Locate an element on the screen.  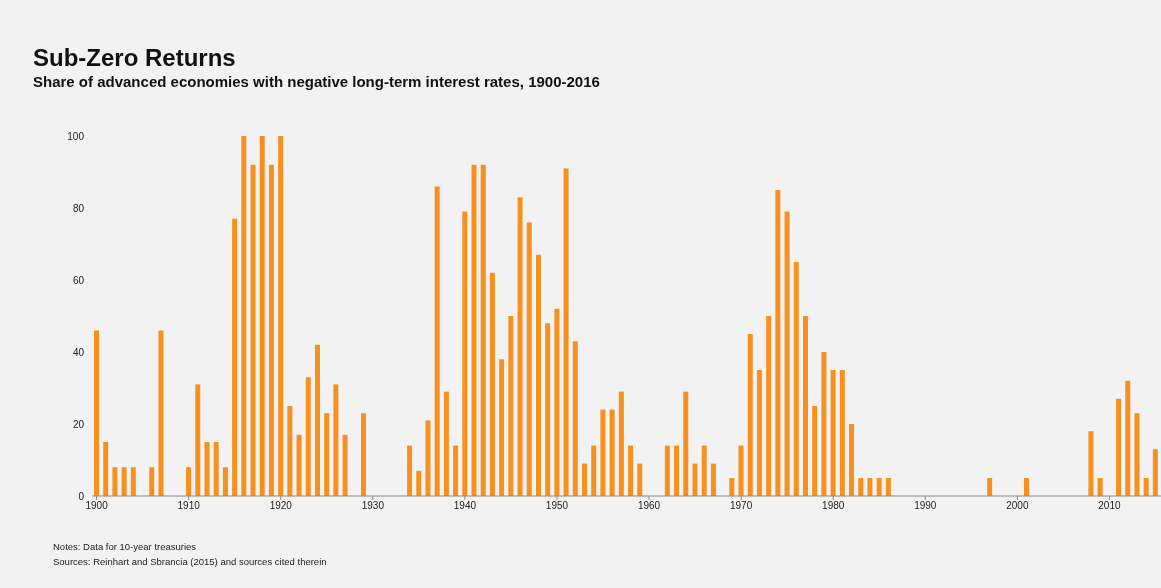
x-tick-label: 1930 is located at coordinates (373, 506).